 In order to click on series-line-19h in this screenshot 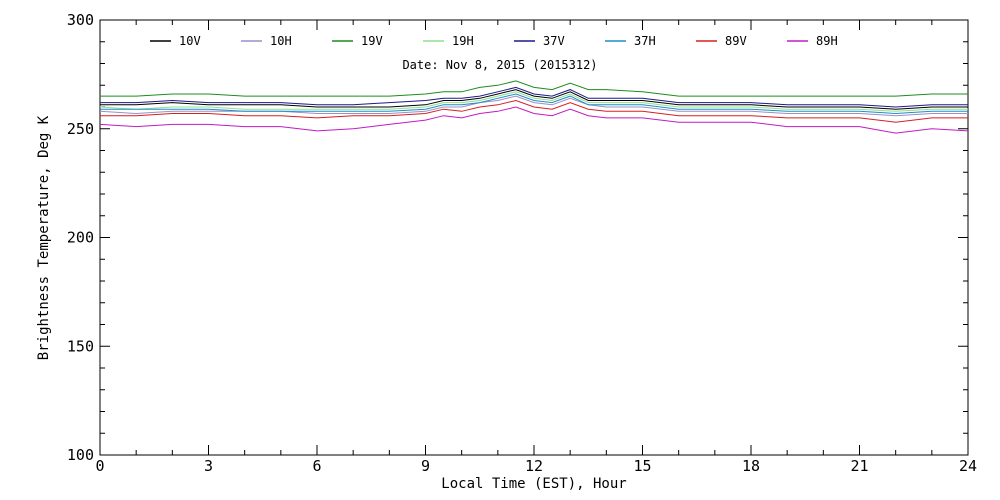, I will do `click(533, 101)`.